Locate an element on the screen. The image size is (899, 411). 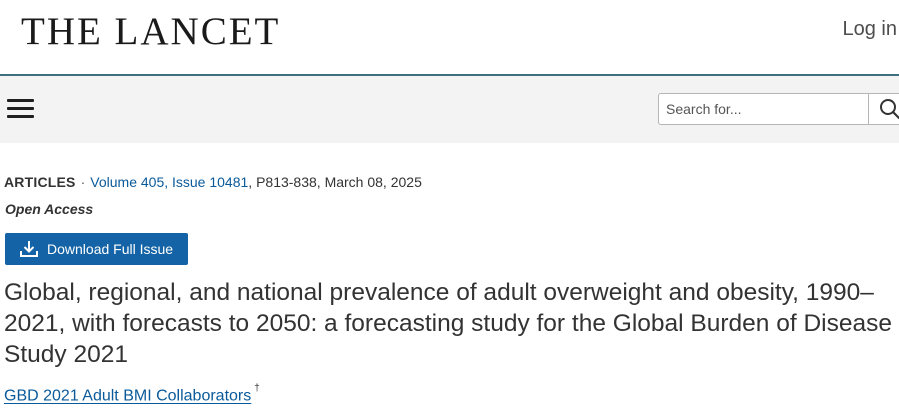
download-button-label: Download Full Issue is located at coordinates (110, 249).